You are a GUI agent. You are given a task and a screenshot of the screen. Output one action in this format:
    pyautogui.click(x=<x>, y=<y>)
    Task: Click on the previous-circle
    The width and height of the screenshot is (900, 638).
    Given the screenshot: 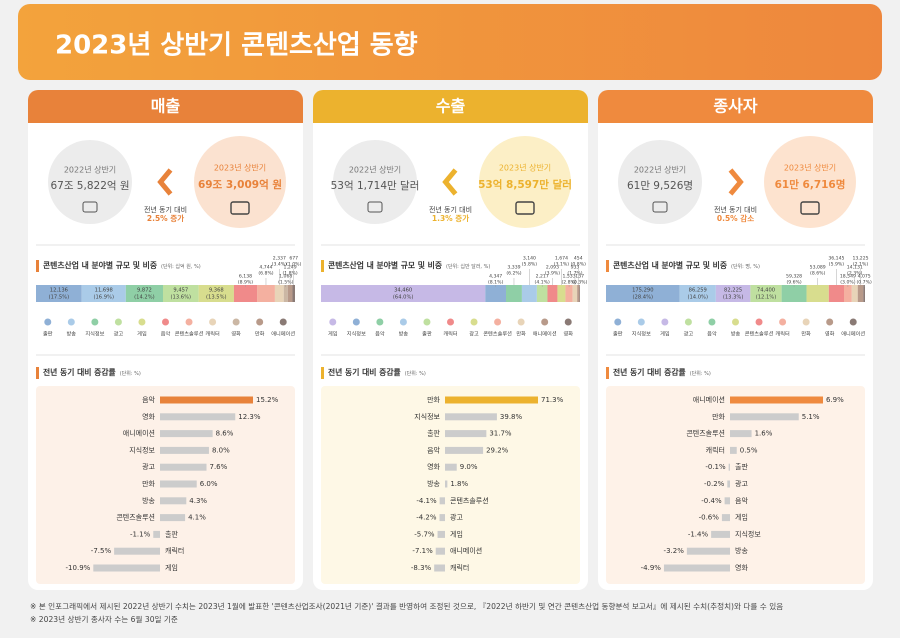 What is the action you would take?
    pyautogui.click(x=660, y=182)
    